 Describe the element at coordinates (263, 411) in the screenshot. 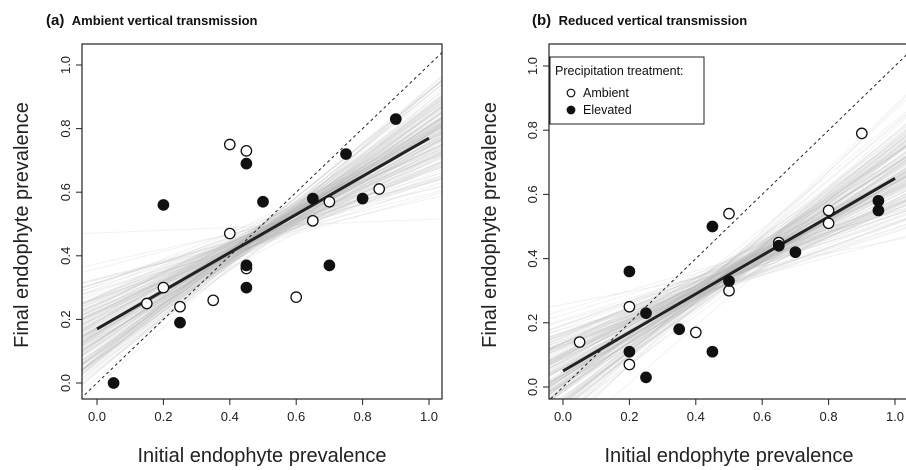

I see `x-axis-a: 0.0 0.2 0.4 0.6 0.8 1.0` at that location.